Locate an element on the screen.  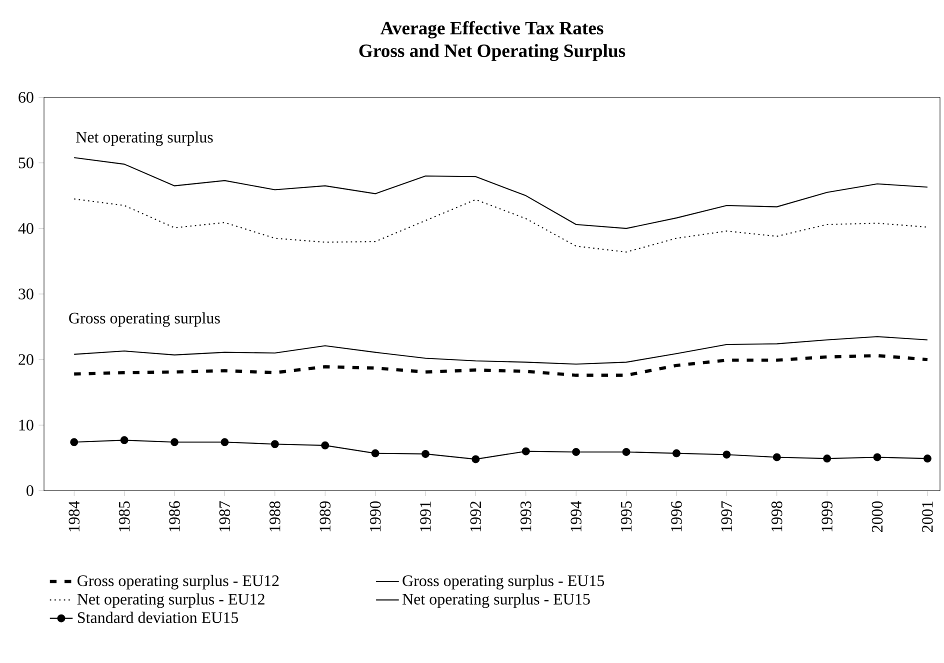
legend-label: Net operating surplus - EU12 is located at coordinates (170, 601).